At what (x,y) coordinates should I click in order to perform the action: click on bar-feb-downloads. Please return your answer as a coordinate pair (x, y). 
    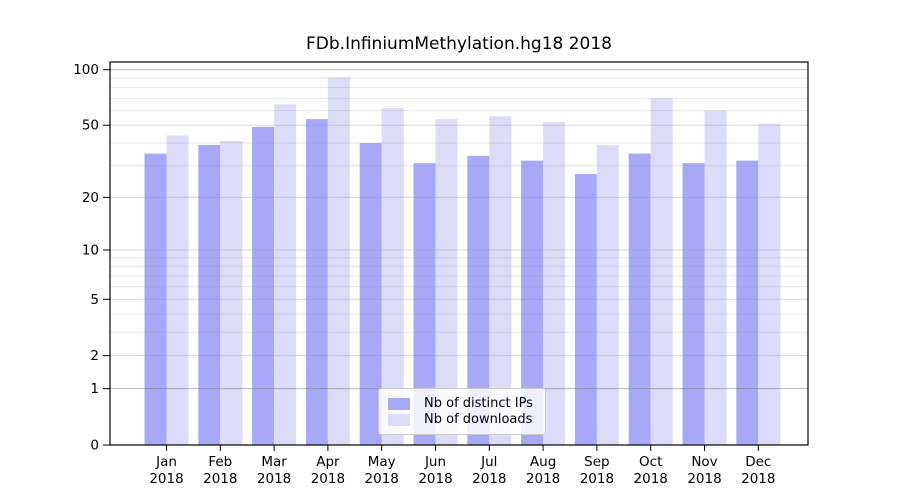
    Looking at the image, I should click on (231, 293).